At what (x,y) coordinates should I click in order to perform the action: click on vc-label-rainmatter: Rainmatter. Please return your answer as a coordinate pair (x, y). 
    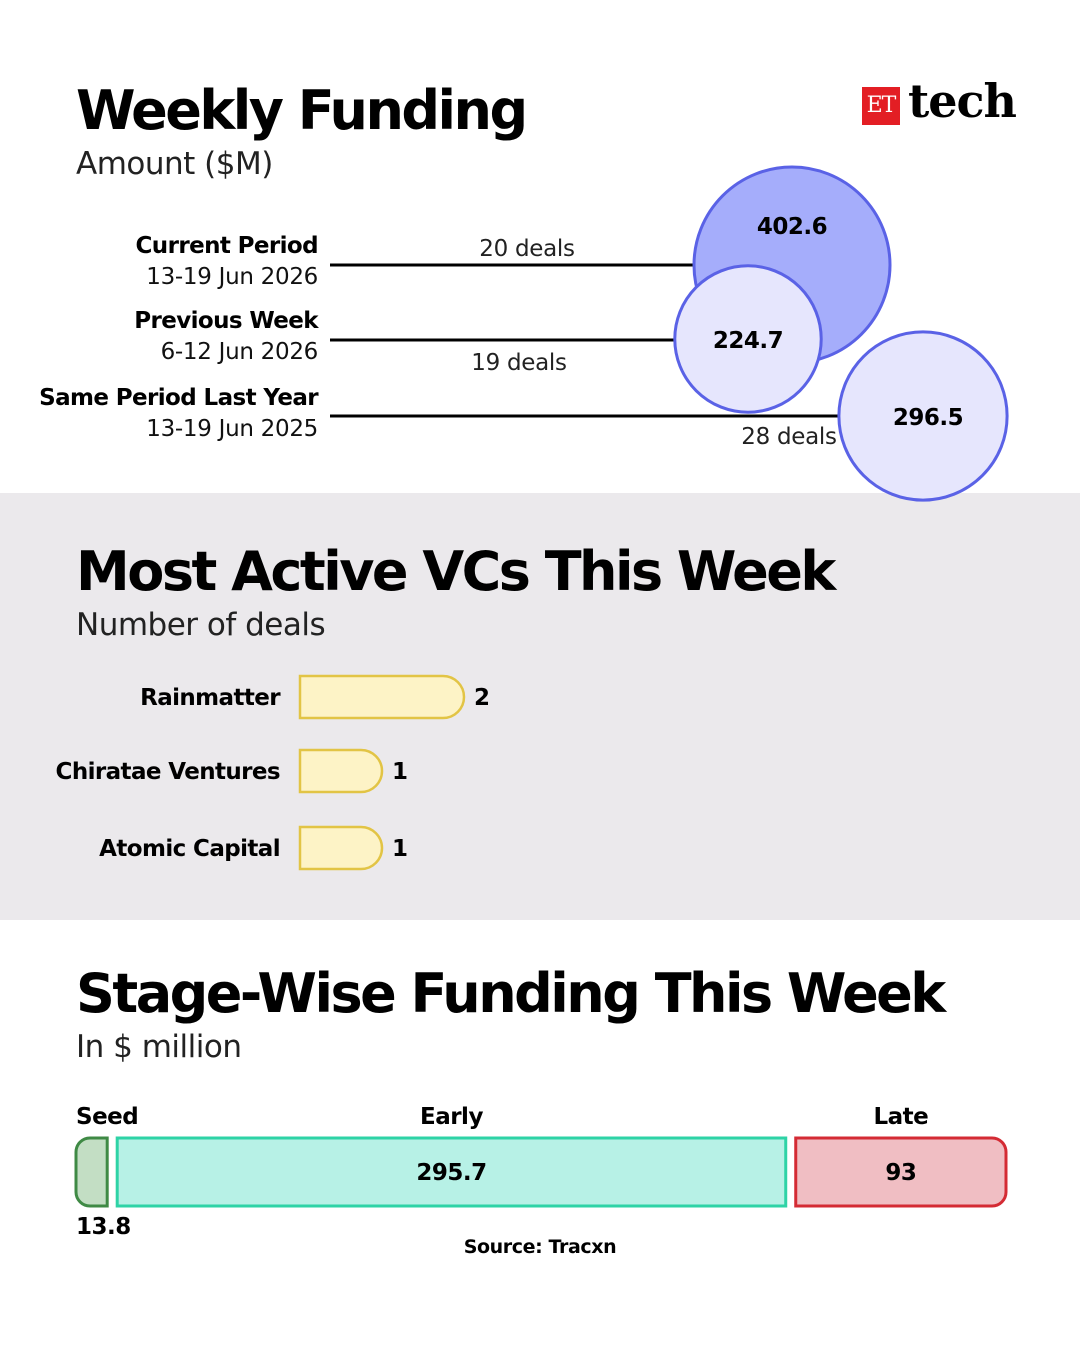
    Looking at the image, I should click on (210, 698).